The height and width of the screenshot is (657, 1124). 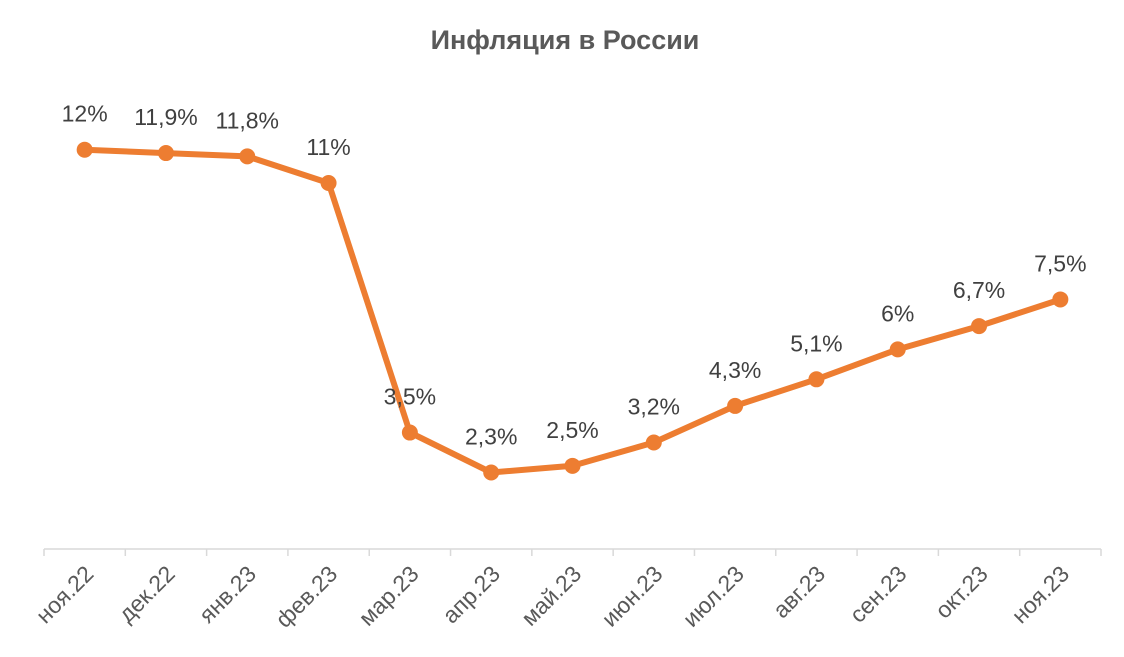 What do you see at coordinates (227, 593) in the screenshot?
I see `x-tick-label: янв.23` at bounding box center [227, 593].